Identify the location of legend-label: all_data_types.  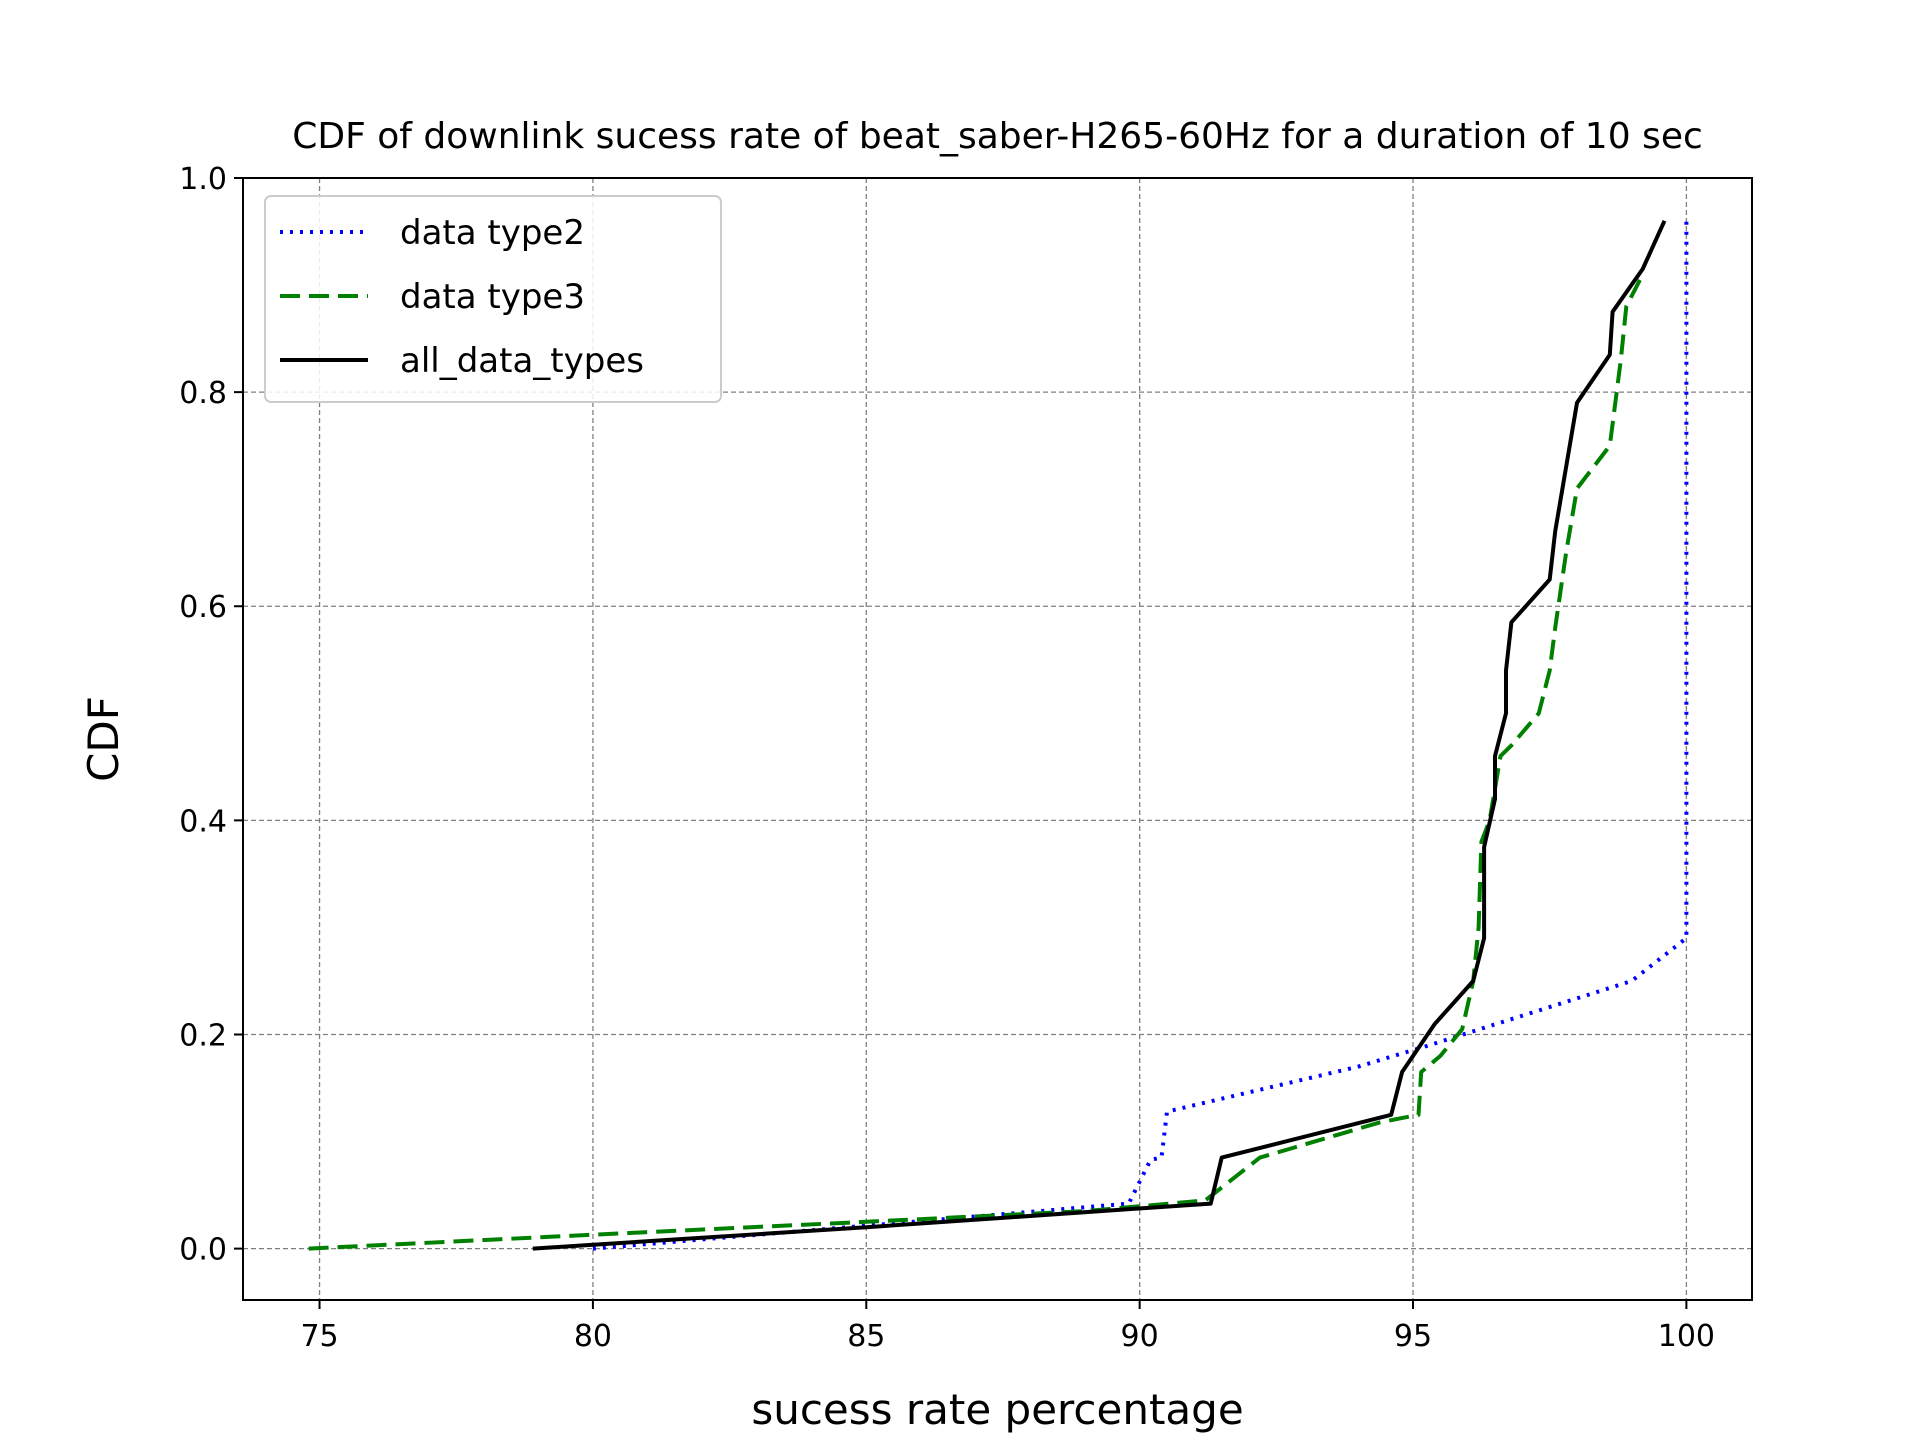
(522, 361).